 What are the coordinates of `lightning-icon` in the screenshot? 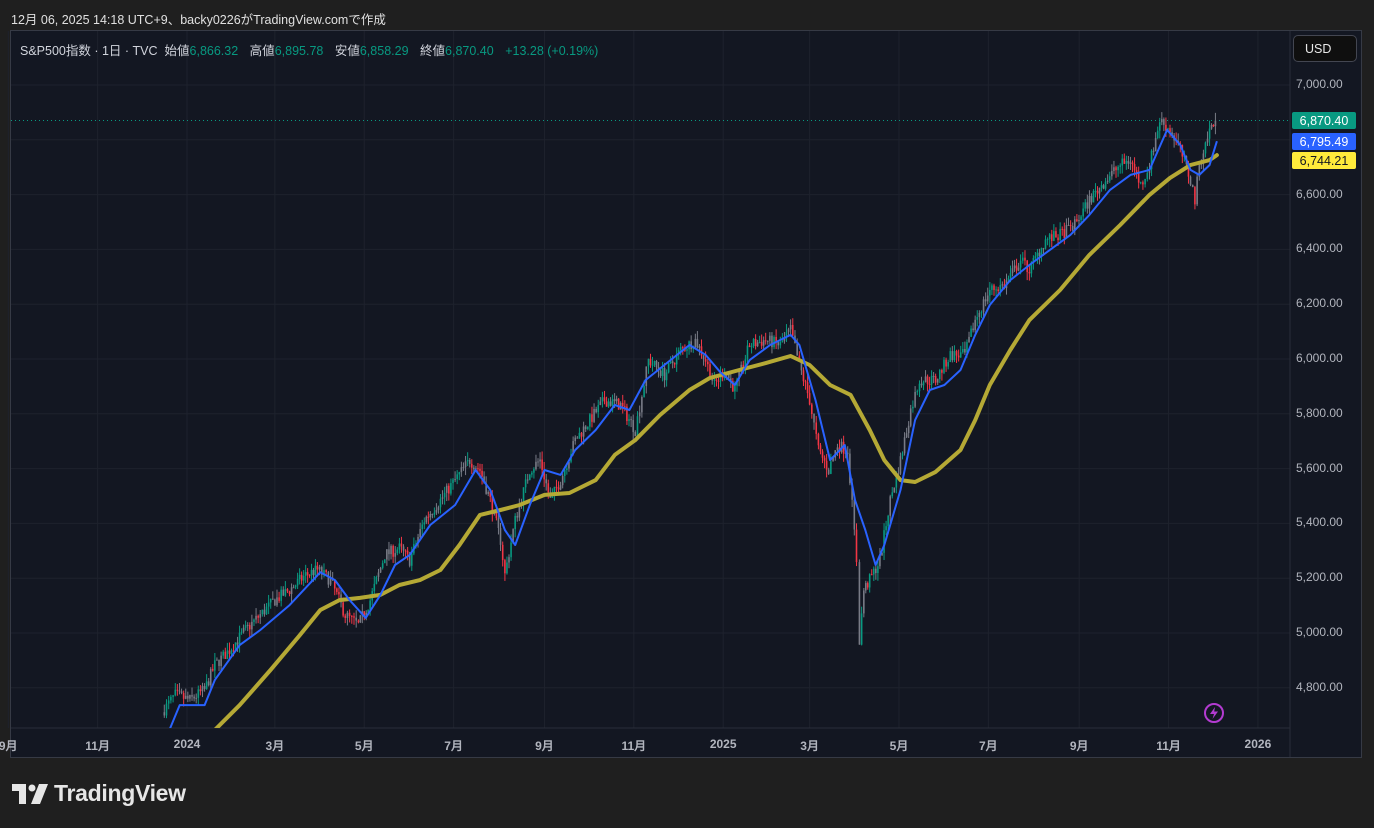 It's located at (1214, 713).